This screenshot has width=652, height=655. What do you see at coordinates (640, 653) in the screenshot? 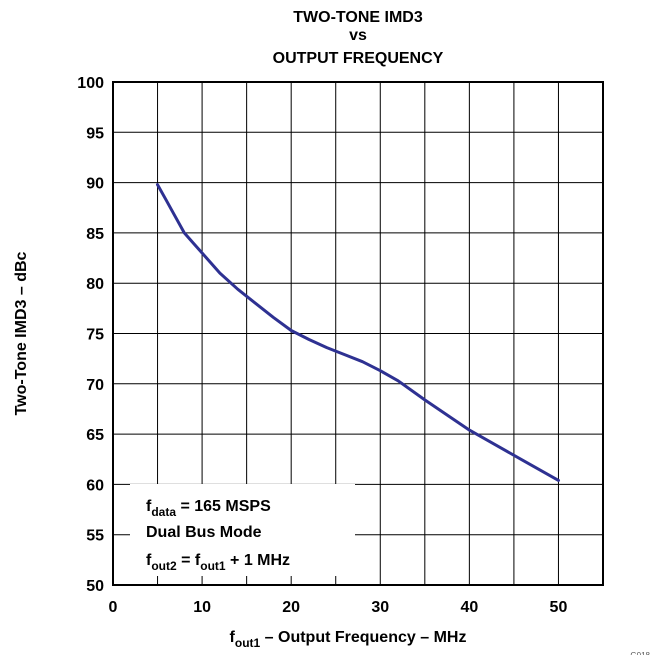
I see `figure-id: G018` at bounding box center [640, 653].